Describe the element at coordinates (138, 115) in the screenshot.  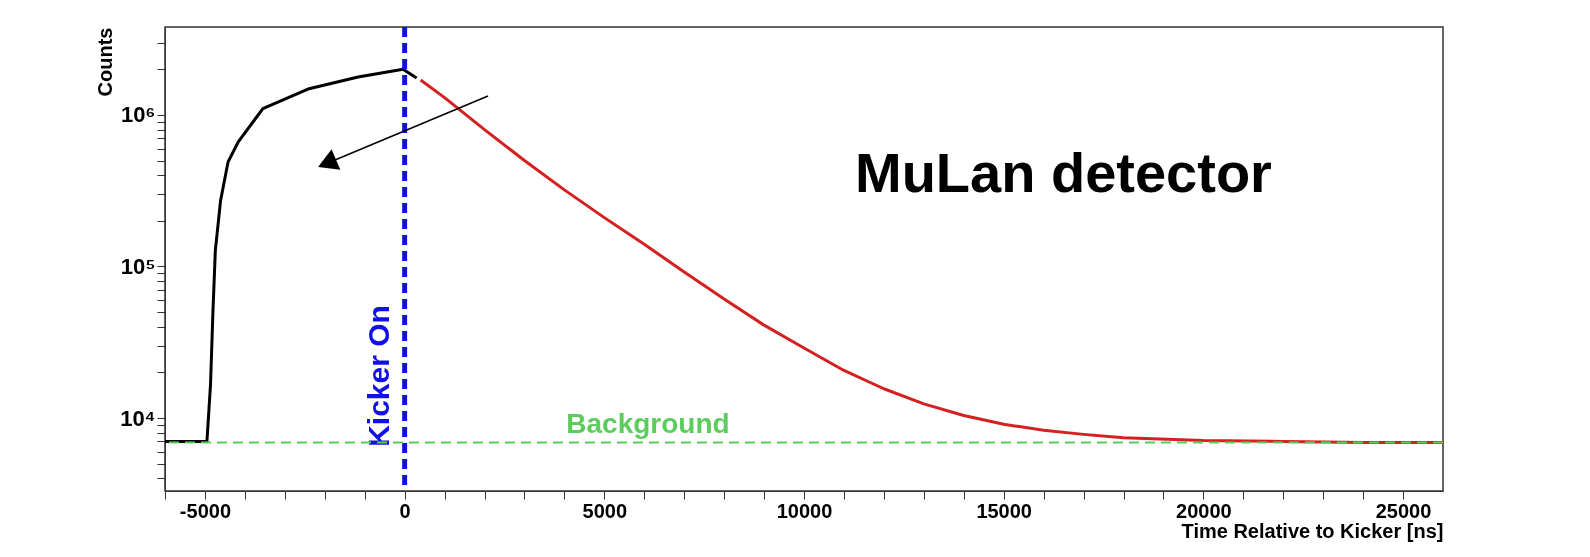
I see `y-tick-label: 10⁶` at that location.